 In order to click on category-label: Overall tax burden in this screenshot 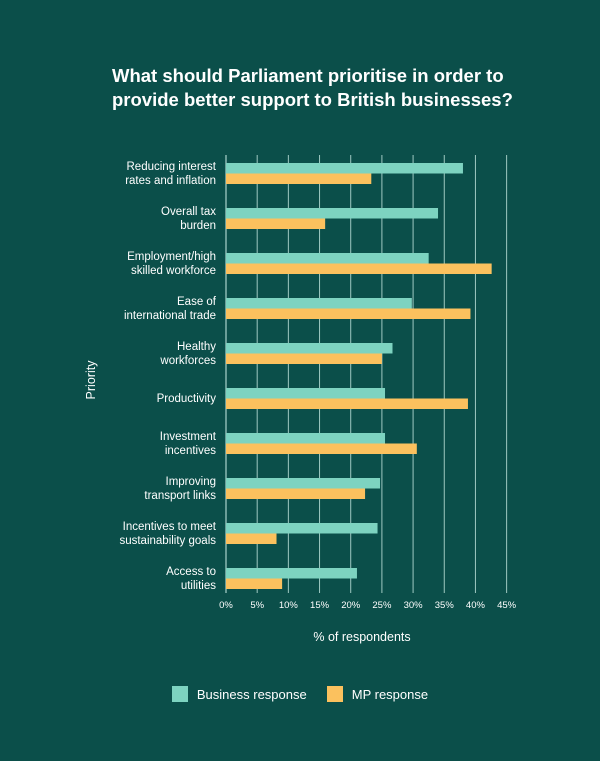, I will do `click(116, 219)`.